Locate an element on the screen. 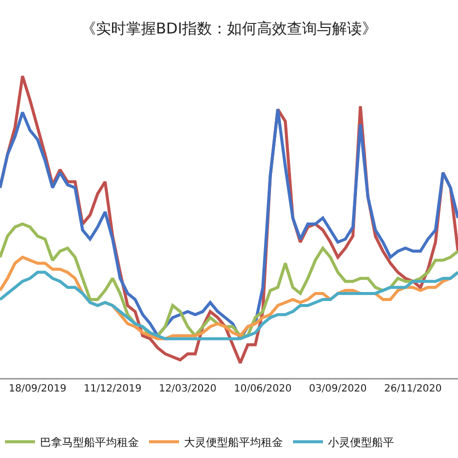  legend-label: 巴拿马型船平均租金 is located at coordinates (89, 443).